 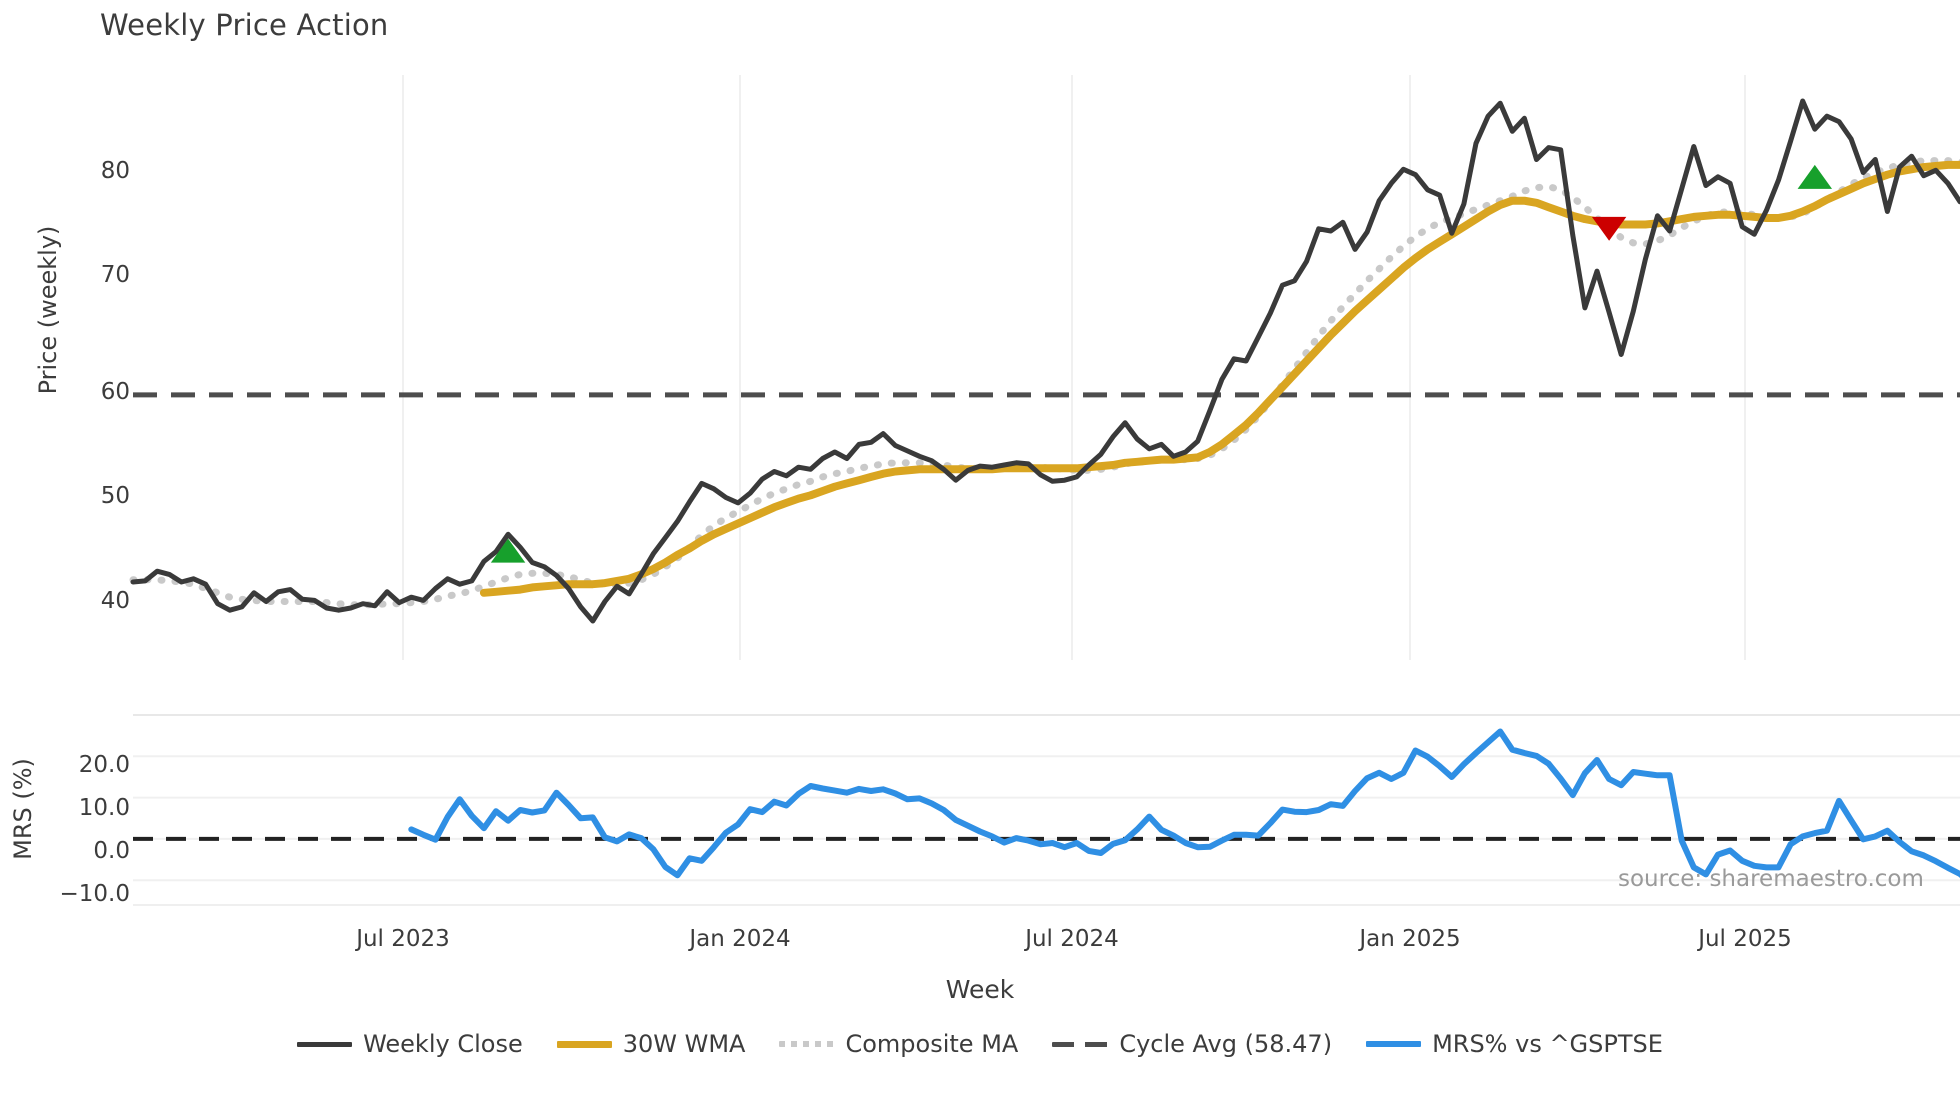 I want to click on sell-marker-triangle-down, so click(x=1609, y=228).